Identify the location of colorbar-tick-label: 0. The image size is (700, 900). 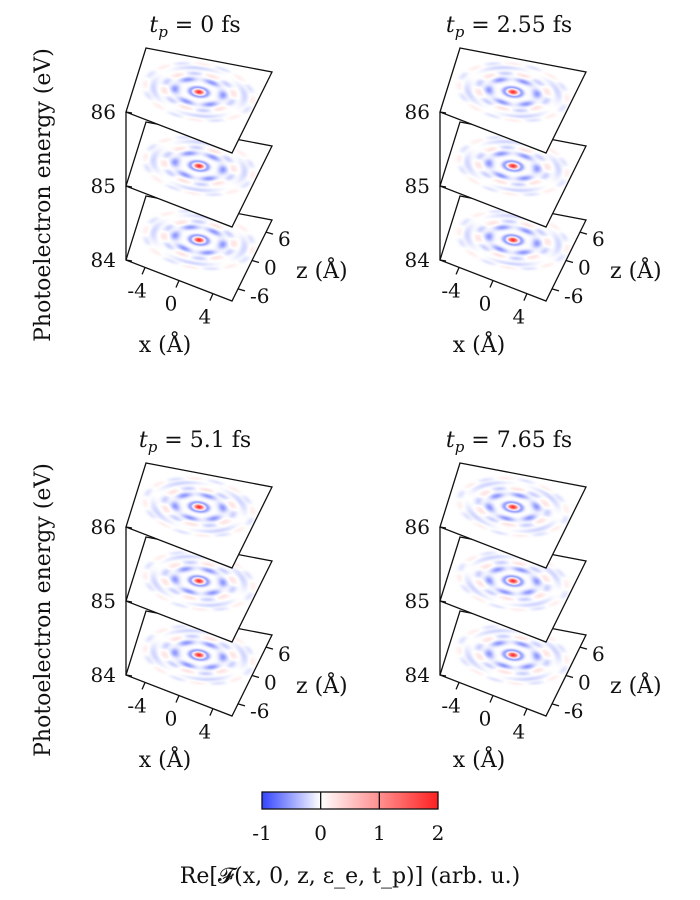
(320, 833).